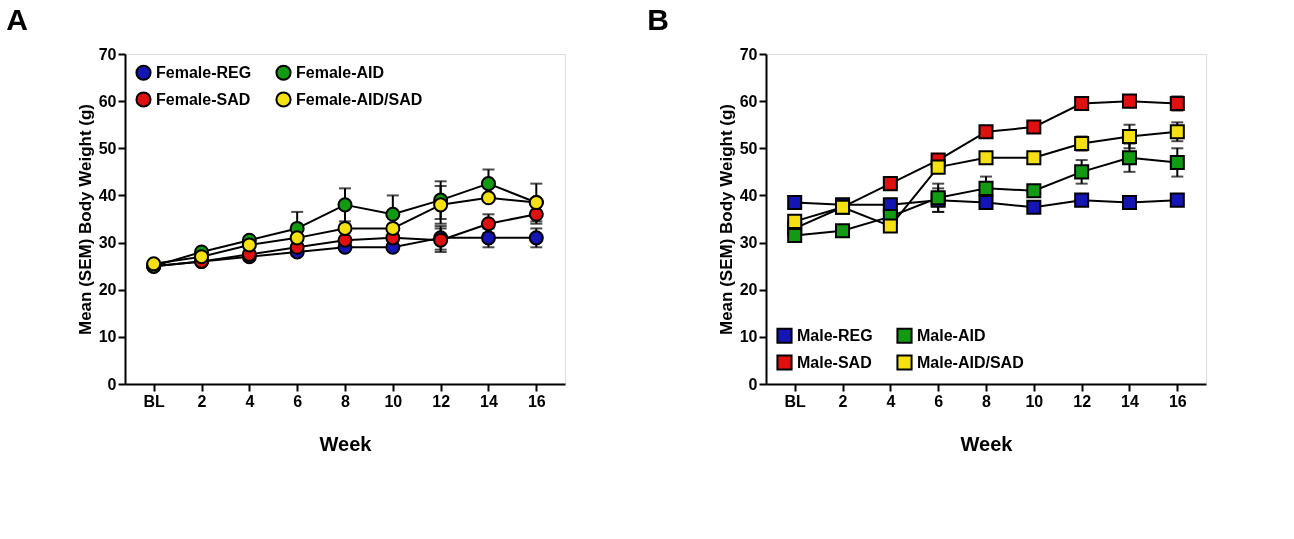 Image resolution: width=1294 pixels, height=539 pixels. What do you see at coordinates (834, 362) in the screenshot?
I see `legend-label: Male-SAD` at bounding box center [834, 362].